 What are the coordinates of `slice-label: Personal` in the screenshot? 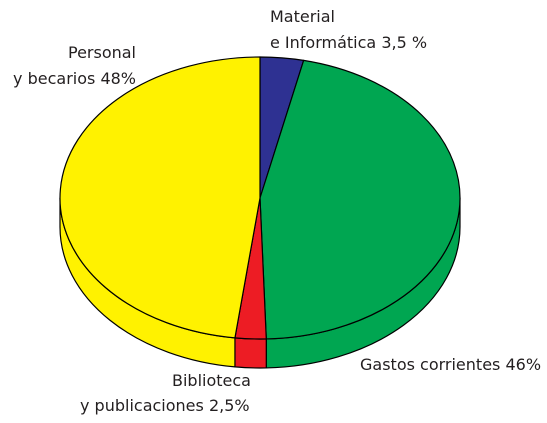 It's located at (102, 52).